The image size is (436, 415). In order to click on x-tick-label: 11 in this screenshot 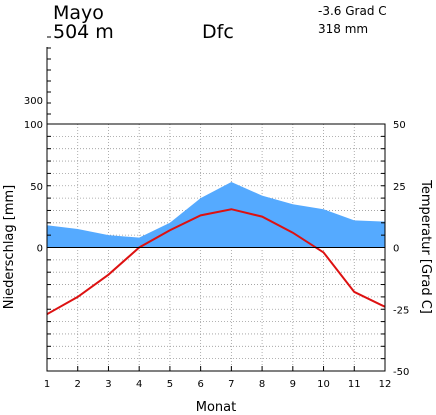, I will do `click(354, 384)`.